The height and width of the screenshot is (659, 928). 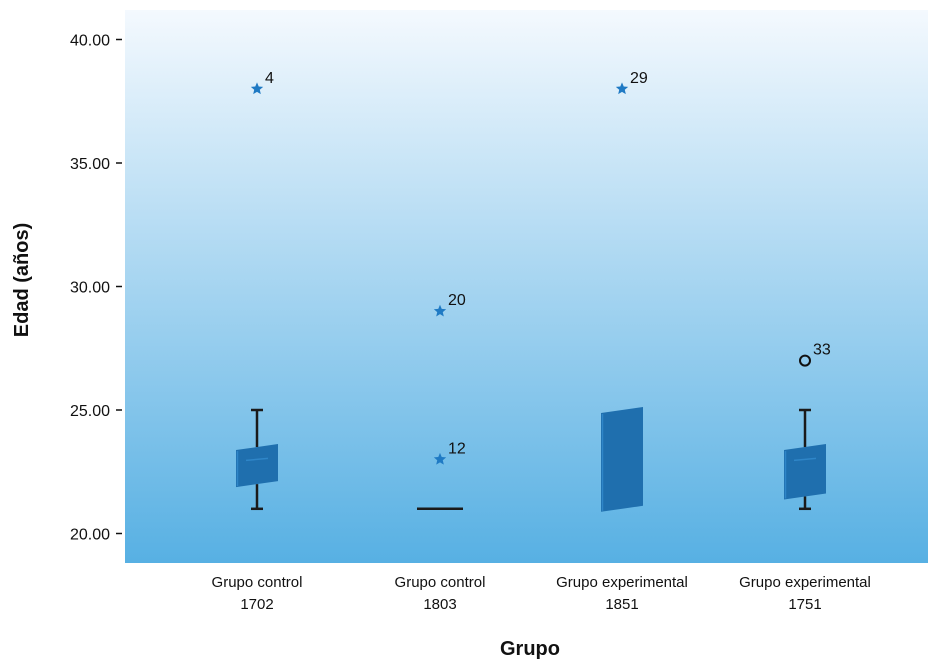 I want to click on y-tick-label: 35.00, so click(x=90, y=164).